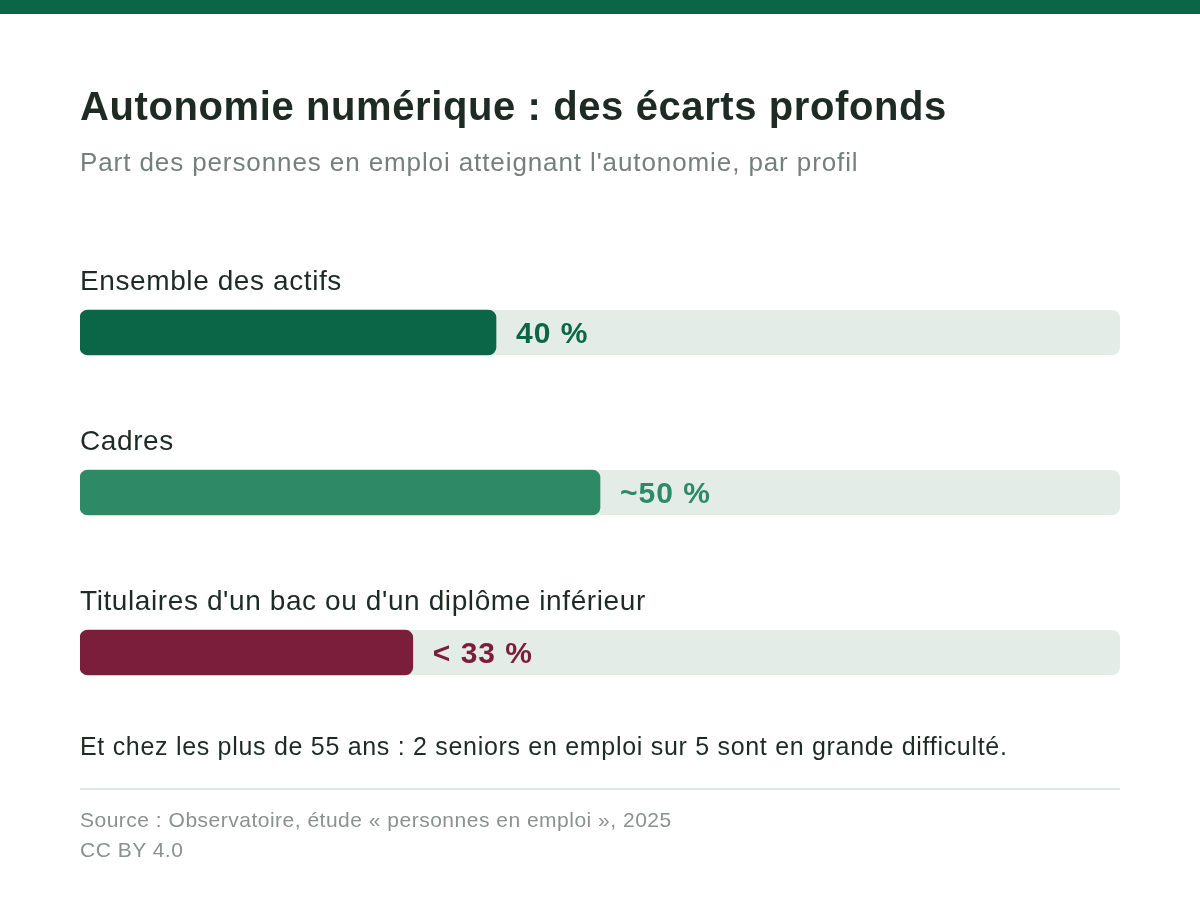 The width and height of the screenshot is (1200, 900). I want to click on chart-title: Autonomie numérique : des écarts profonds, so click(513, 106).